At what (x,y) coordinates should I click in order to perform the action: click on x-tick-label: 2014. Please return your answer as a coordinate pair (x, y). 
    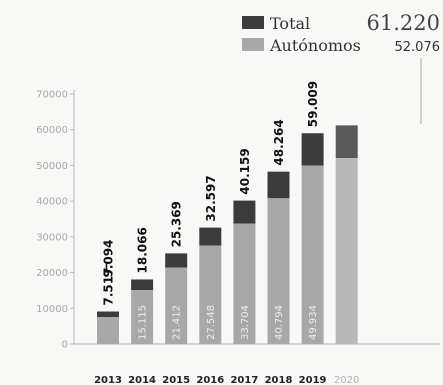
    Looking at the image, I should click on (142, 380).